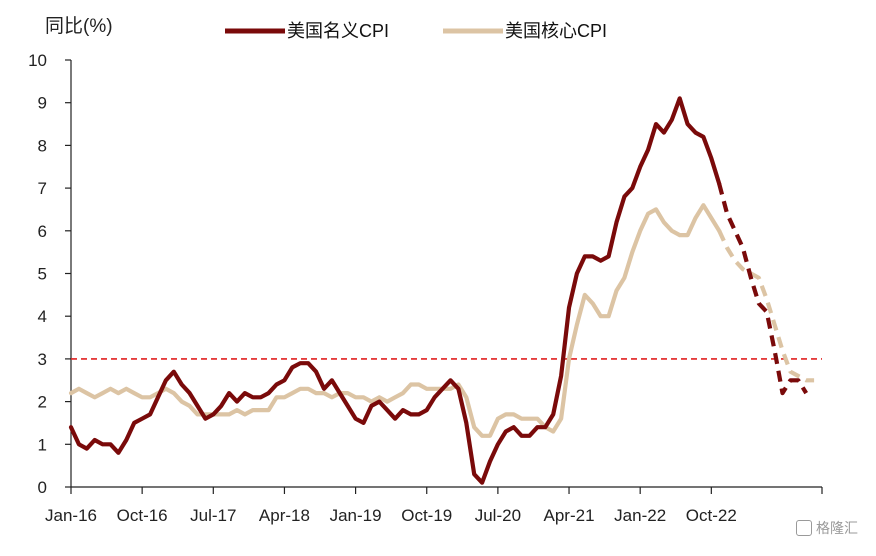 The image size is (876, 556). I want to click on x-tick-label: Jan-16, so click(71, 515).